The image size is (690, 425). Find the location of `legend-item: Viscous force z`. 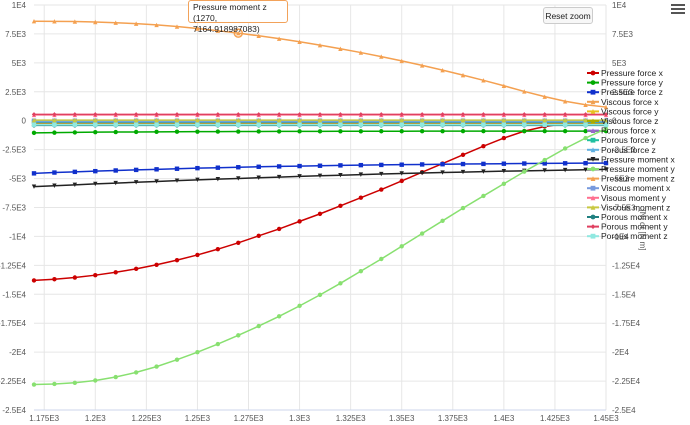

legend-item: Viscous force z is located at coordinates (622, 121).